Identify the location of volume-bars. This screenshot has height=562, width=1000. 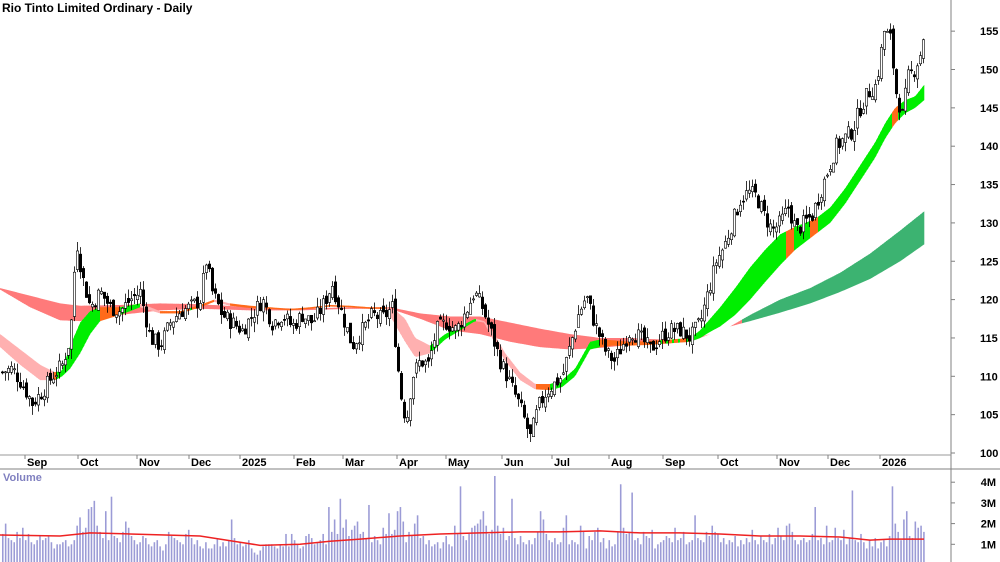
(463, 518).